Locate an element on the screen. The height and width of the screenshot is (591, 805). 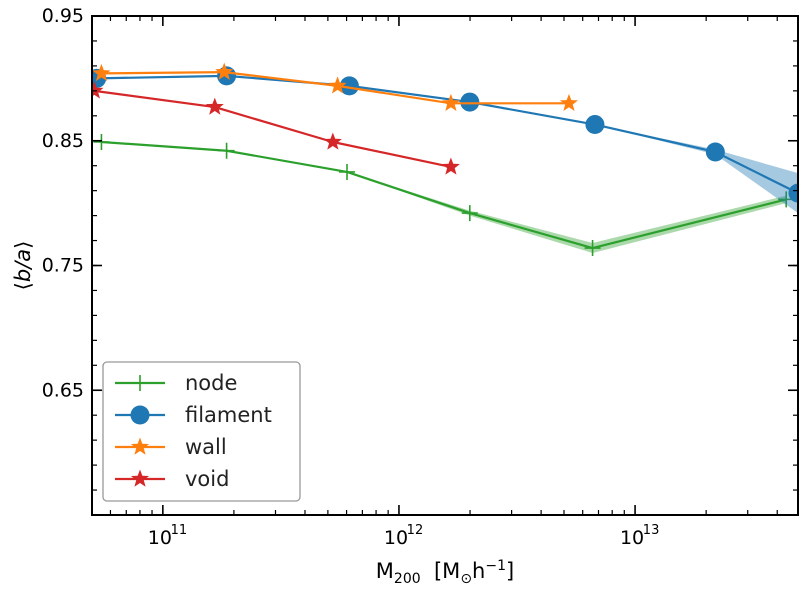
legend-entry-filament: filament is located at coordinates (193, 415).